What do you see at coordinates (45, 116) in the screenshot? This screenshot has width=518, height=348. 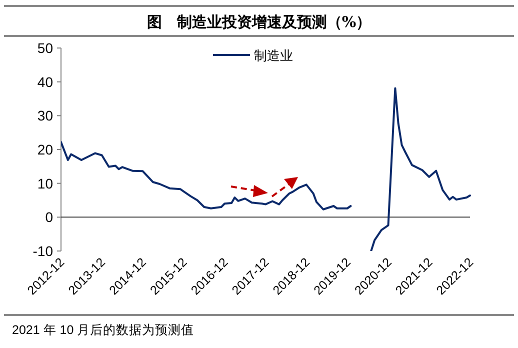 I see `y-tick-label: 30` at bounding box center [45, 116].